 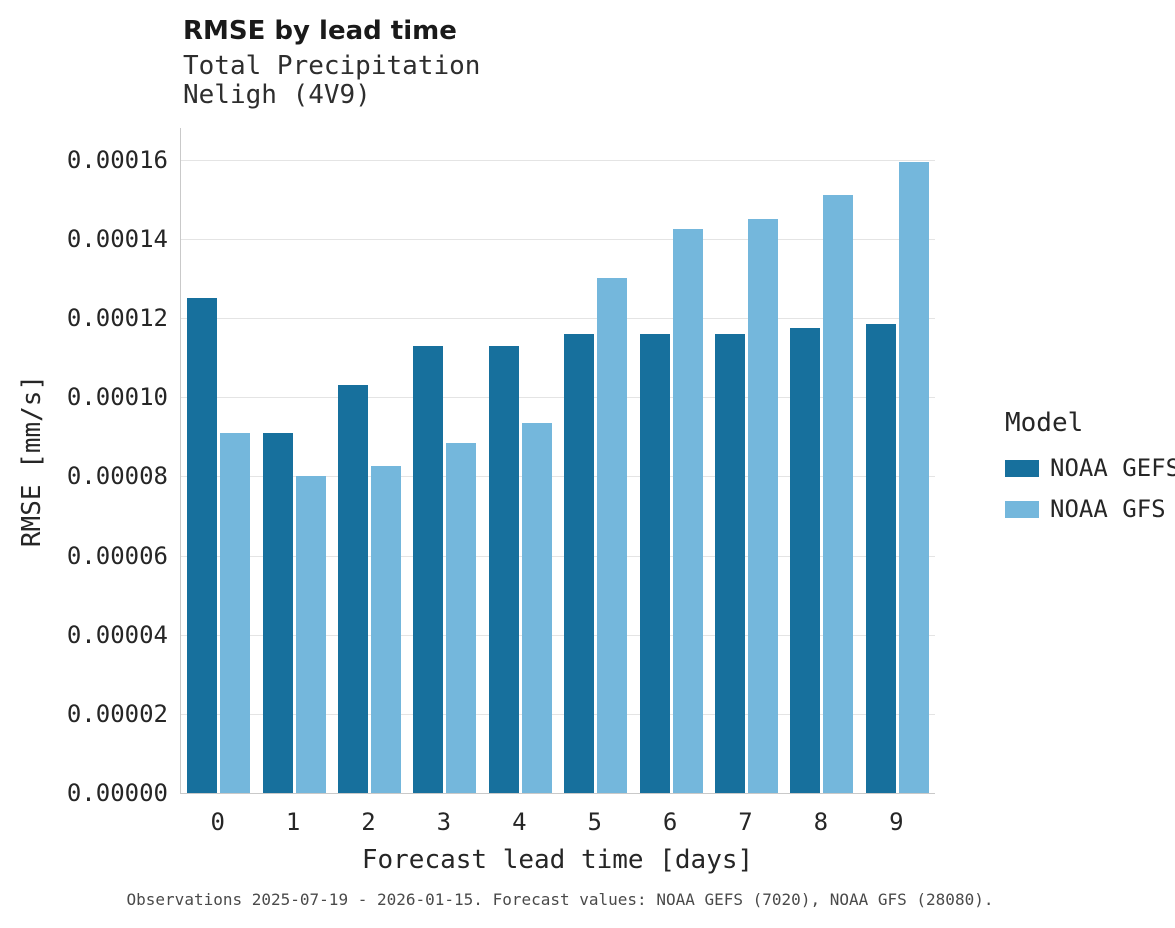 I want to click on y-tick-label: 0.00004, so click(x=117, y=634).